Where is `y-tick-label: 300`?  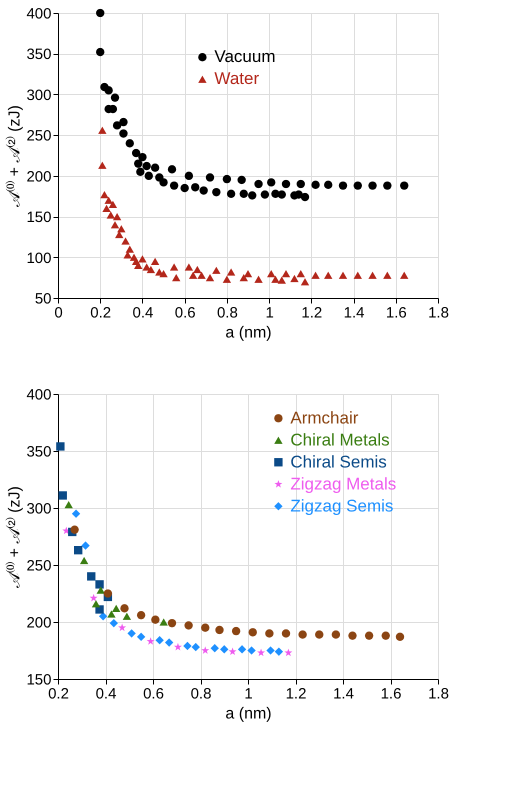 y-tick-label: 300 is located at coordinates (39, 95).